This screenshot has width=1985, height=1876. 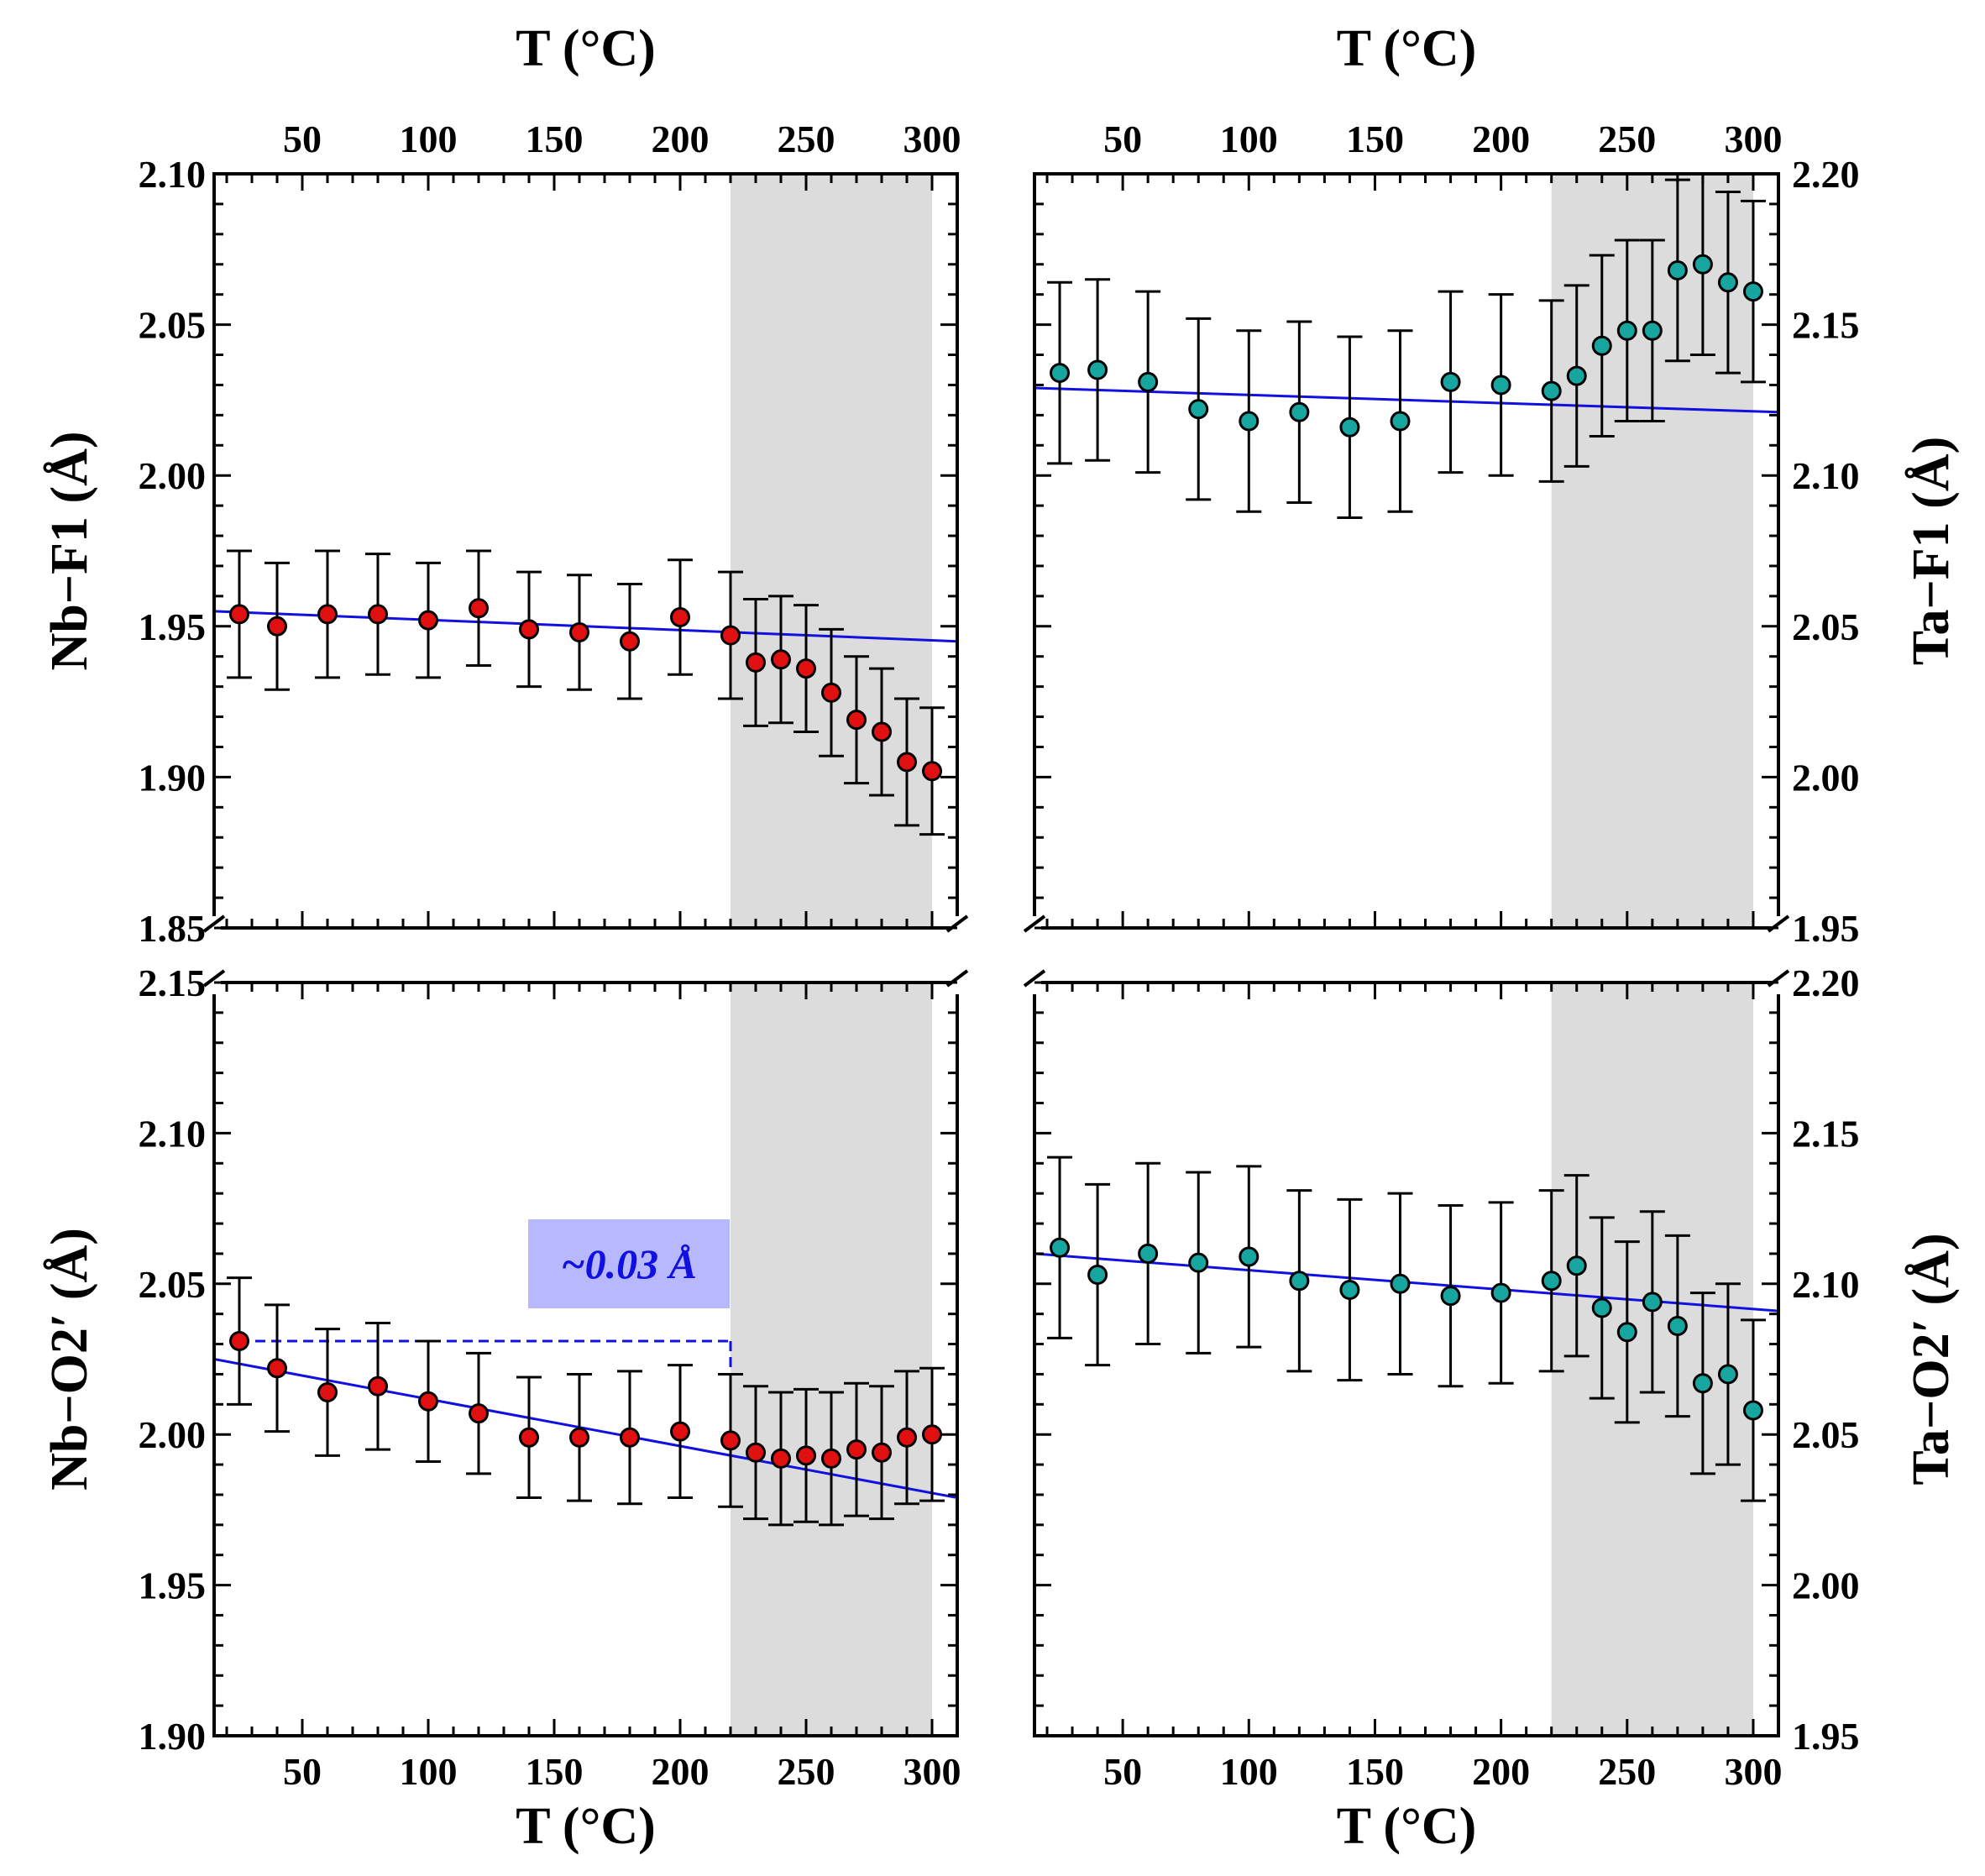 What do you see at coordinates (69, 1360) in the screenshot?
I see `y-axis-title: Nb−O2′ (Å)` at bounding box center [69, 1360].